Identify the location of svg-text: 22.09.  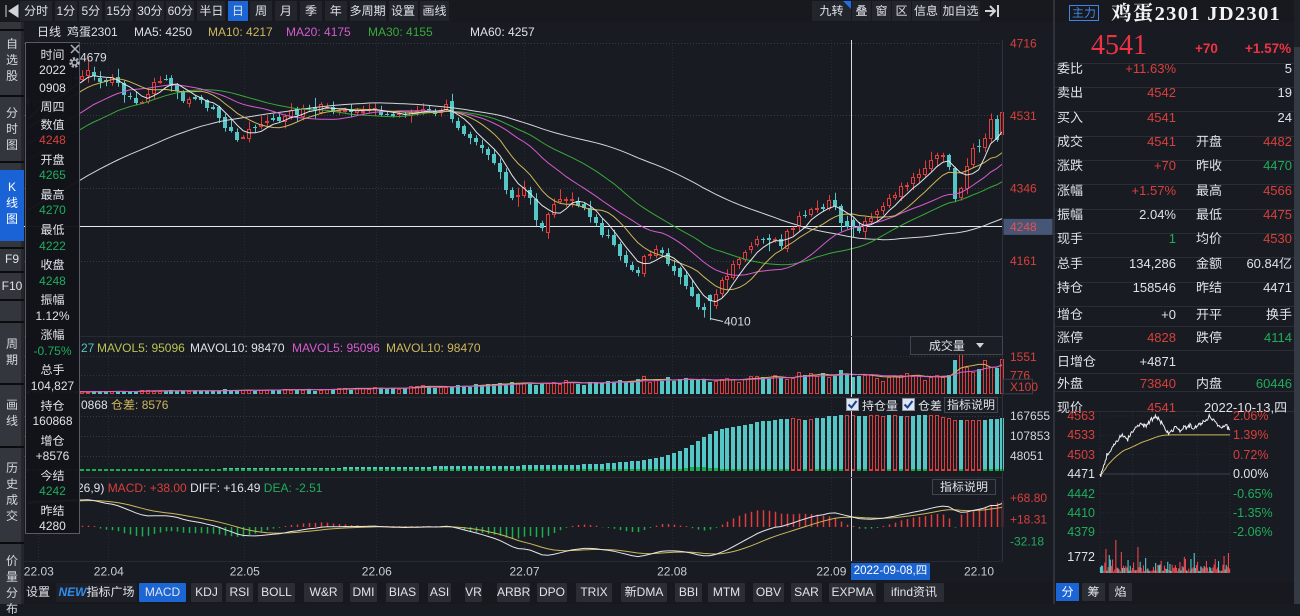
(831, 572).